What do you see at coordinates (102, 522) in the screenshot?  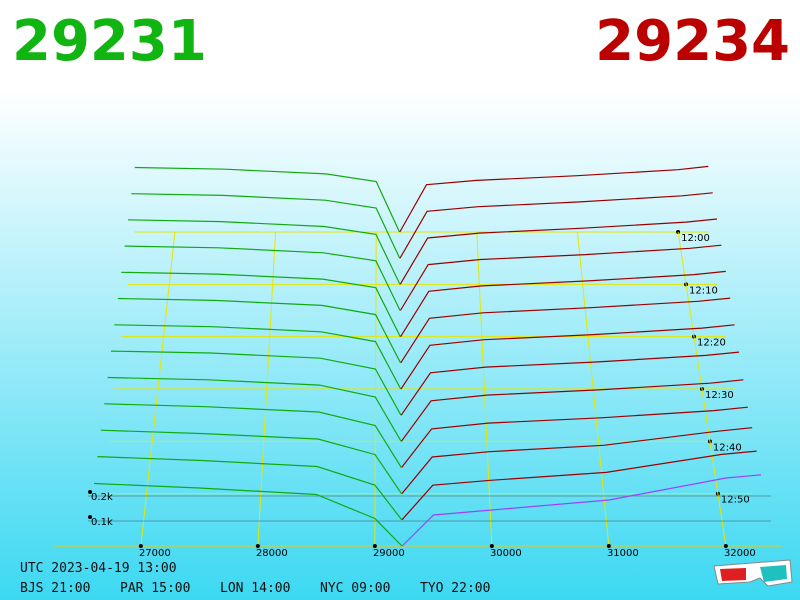 I see `depth-tick-label: 0.1k` at bounding box center [102, 522].